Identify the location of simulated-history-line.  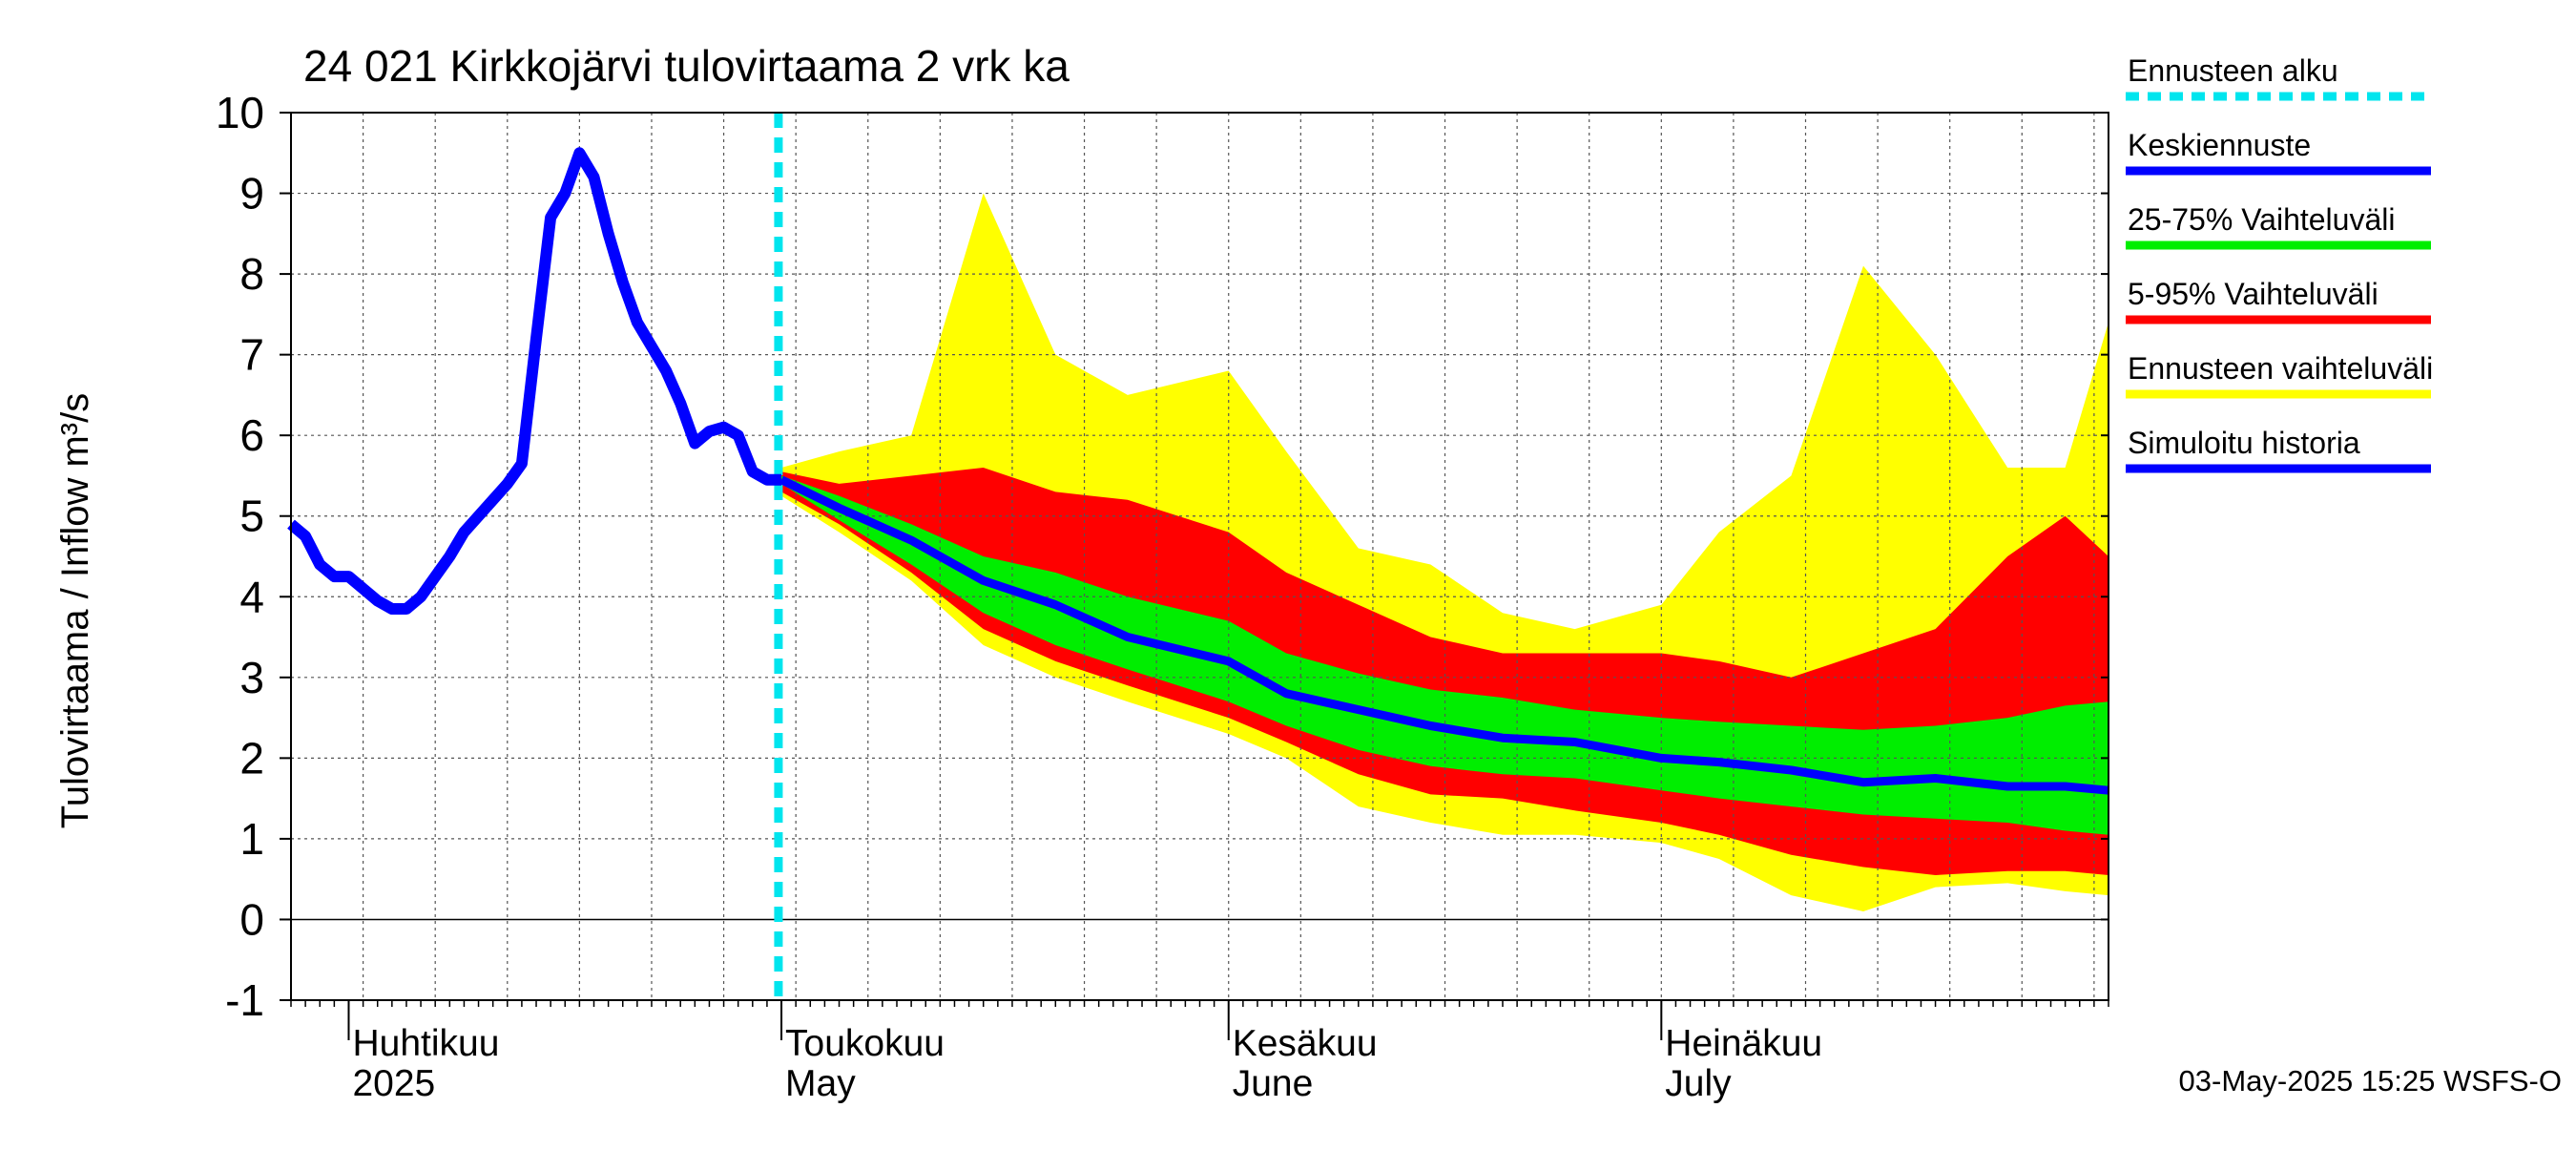
(534, 381).